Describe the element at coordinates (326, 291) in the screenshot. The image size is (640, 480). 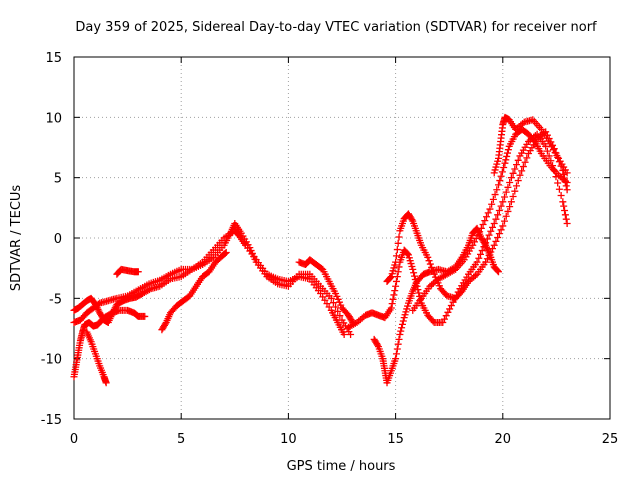
I see `series-s7` at that location.